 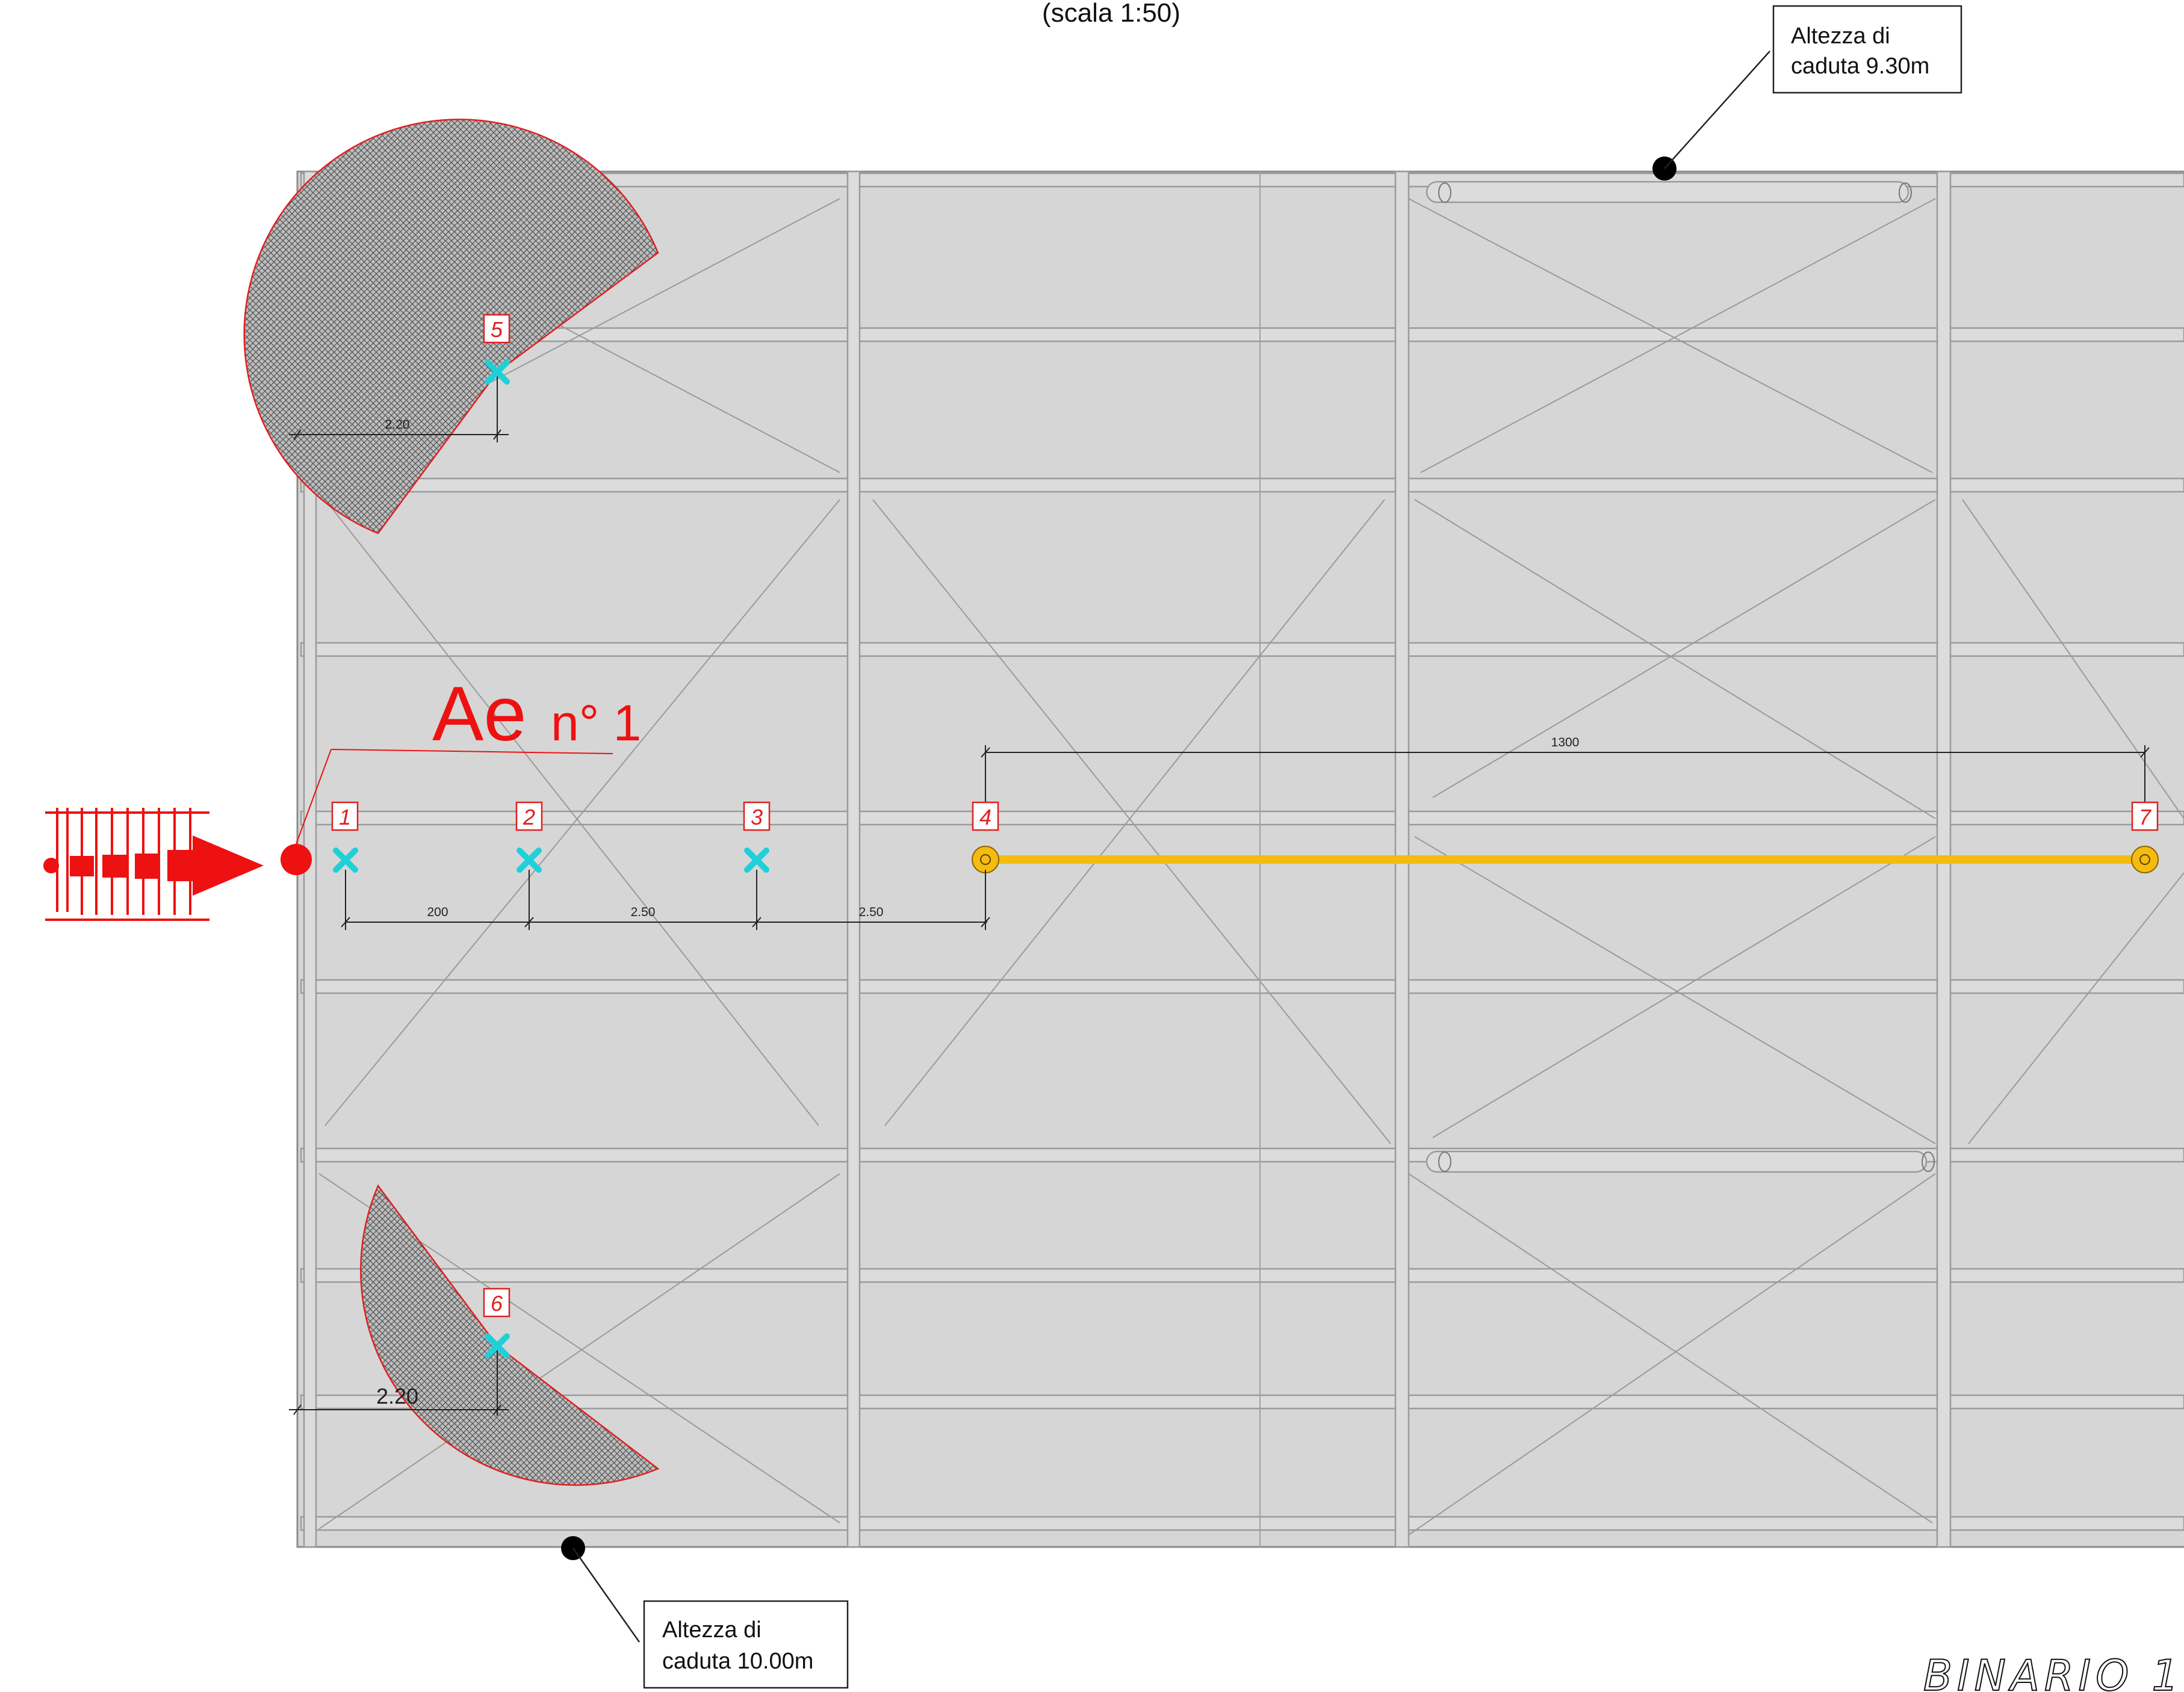 What do you see at coordinates (1565, 742) in the screenshot?
I see `lifeline-length-label: 1300` at bounding box center [1565, 742].